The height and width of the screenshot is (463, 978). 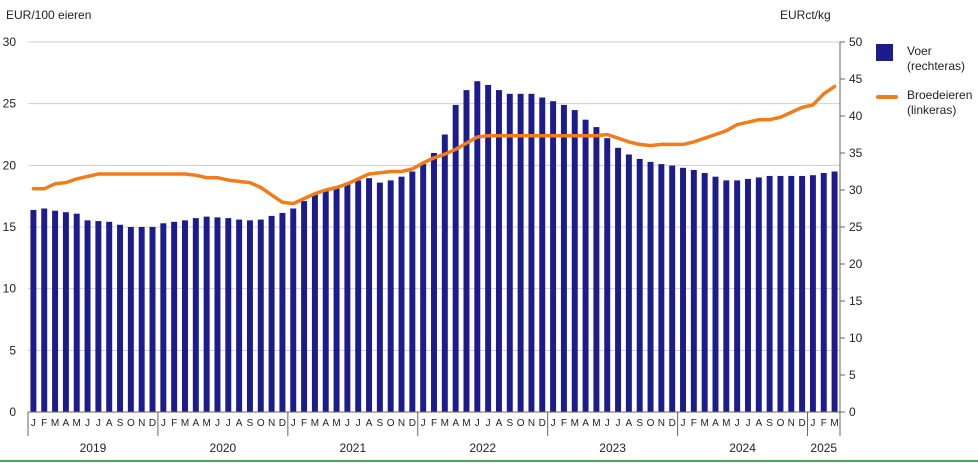 I want to click on year-label: 2024, so click(x=742, y=448).